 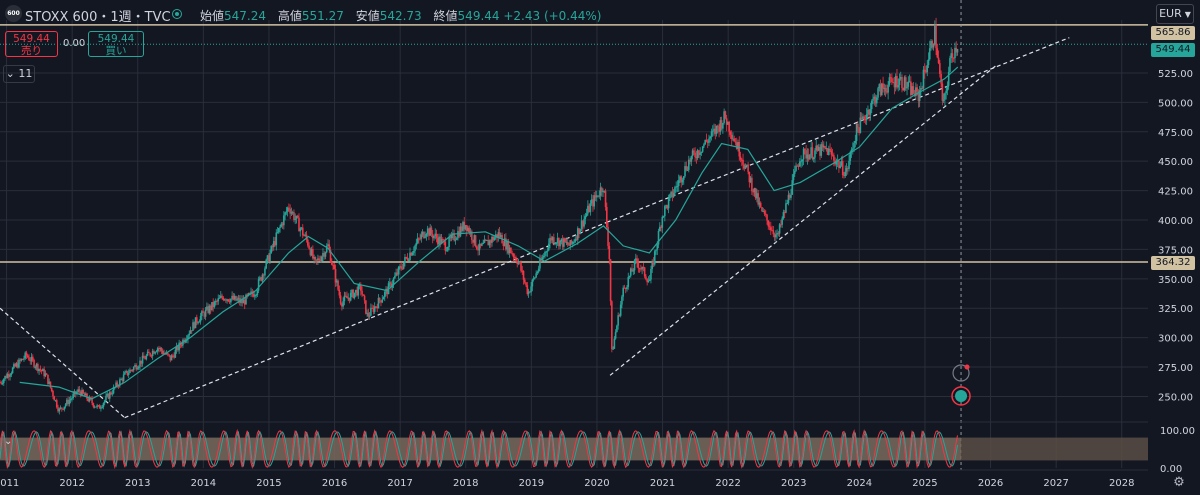 I want to click on x-tick-label: 2024, so click(x=859, y=483).